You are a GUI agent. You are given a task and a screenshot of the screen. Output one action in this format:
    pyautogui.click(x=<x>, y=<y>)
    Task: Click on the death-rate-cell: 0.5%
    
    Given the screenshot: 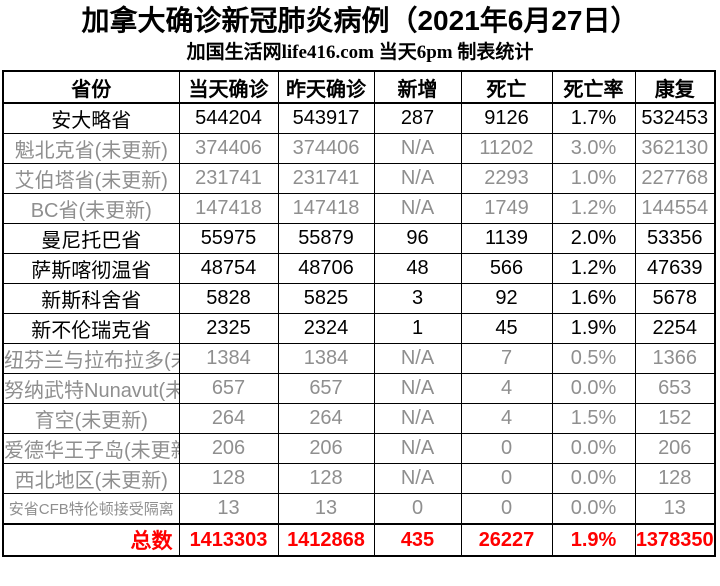 What is the action you would take?
    pyautogui.click(x=593, y=358)
    